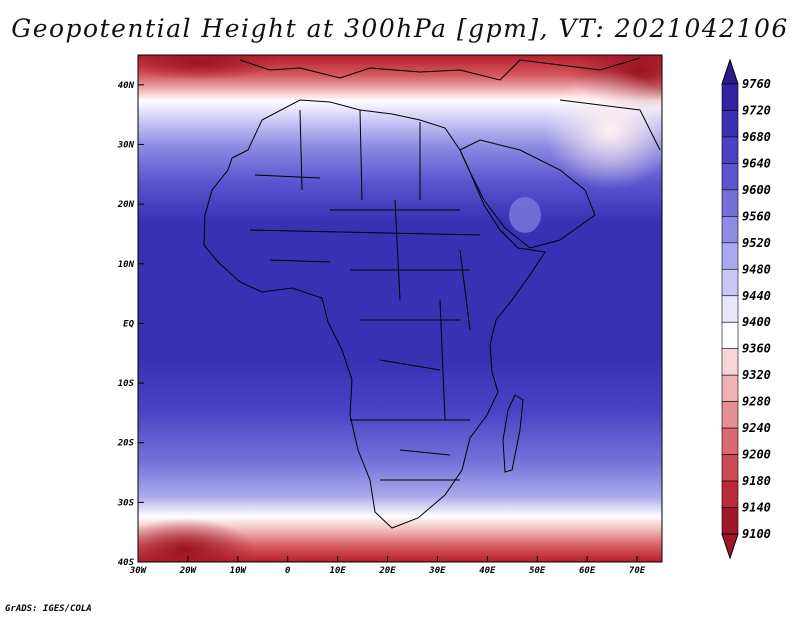 The image size is (800, 618). I want to click on colorbar-label: 9760, so click(756, 84).